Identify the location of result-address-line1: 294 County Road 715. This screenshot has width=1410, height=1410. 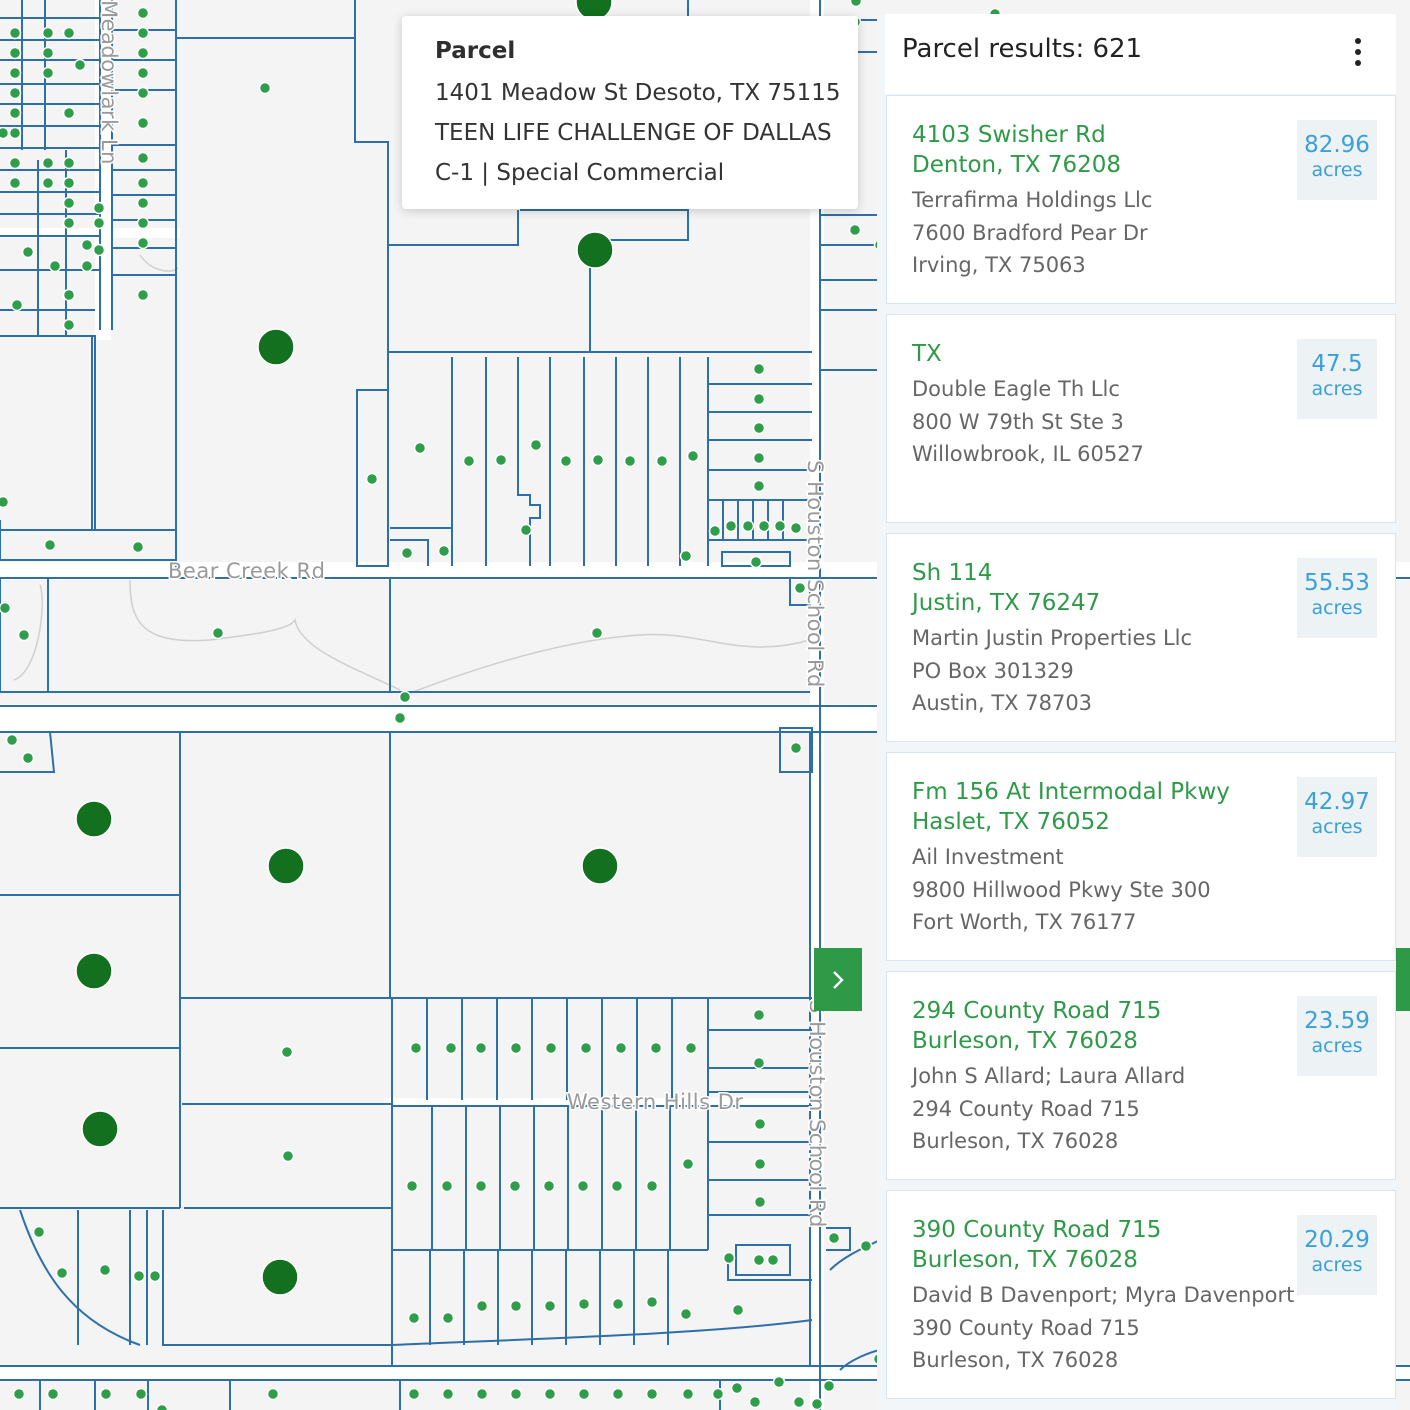
(1037, 1011).